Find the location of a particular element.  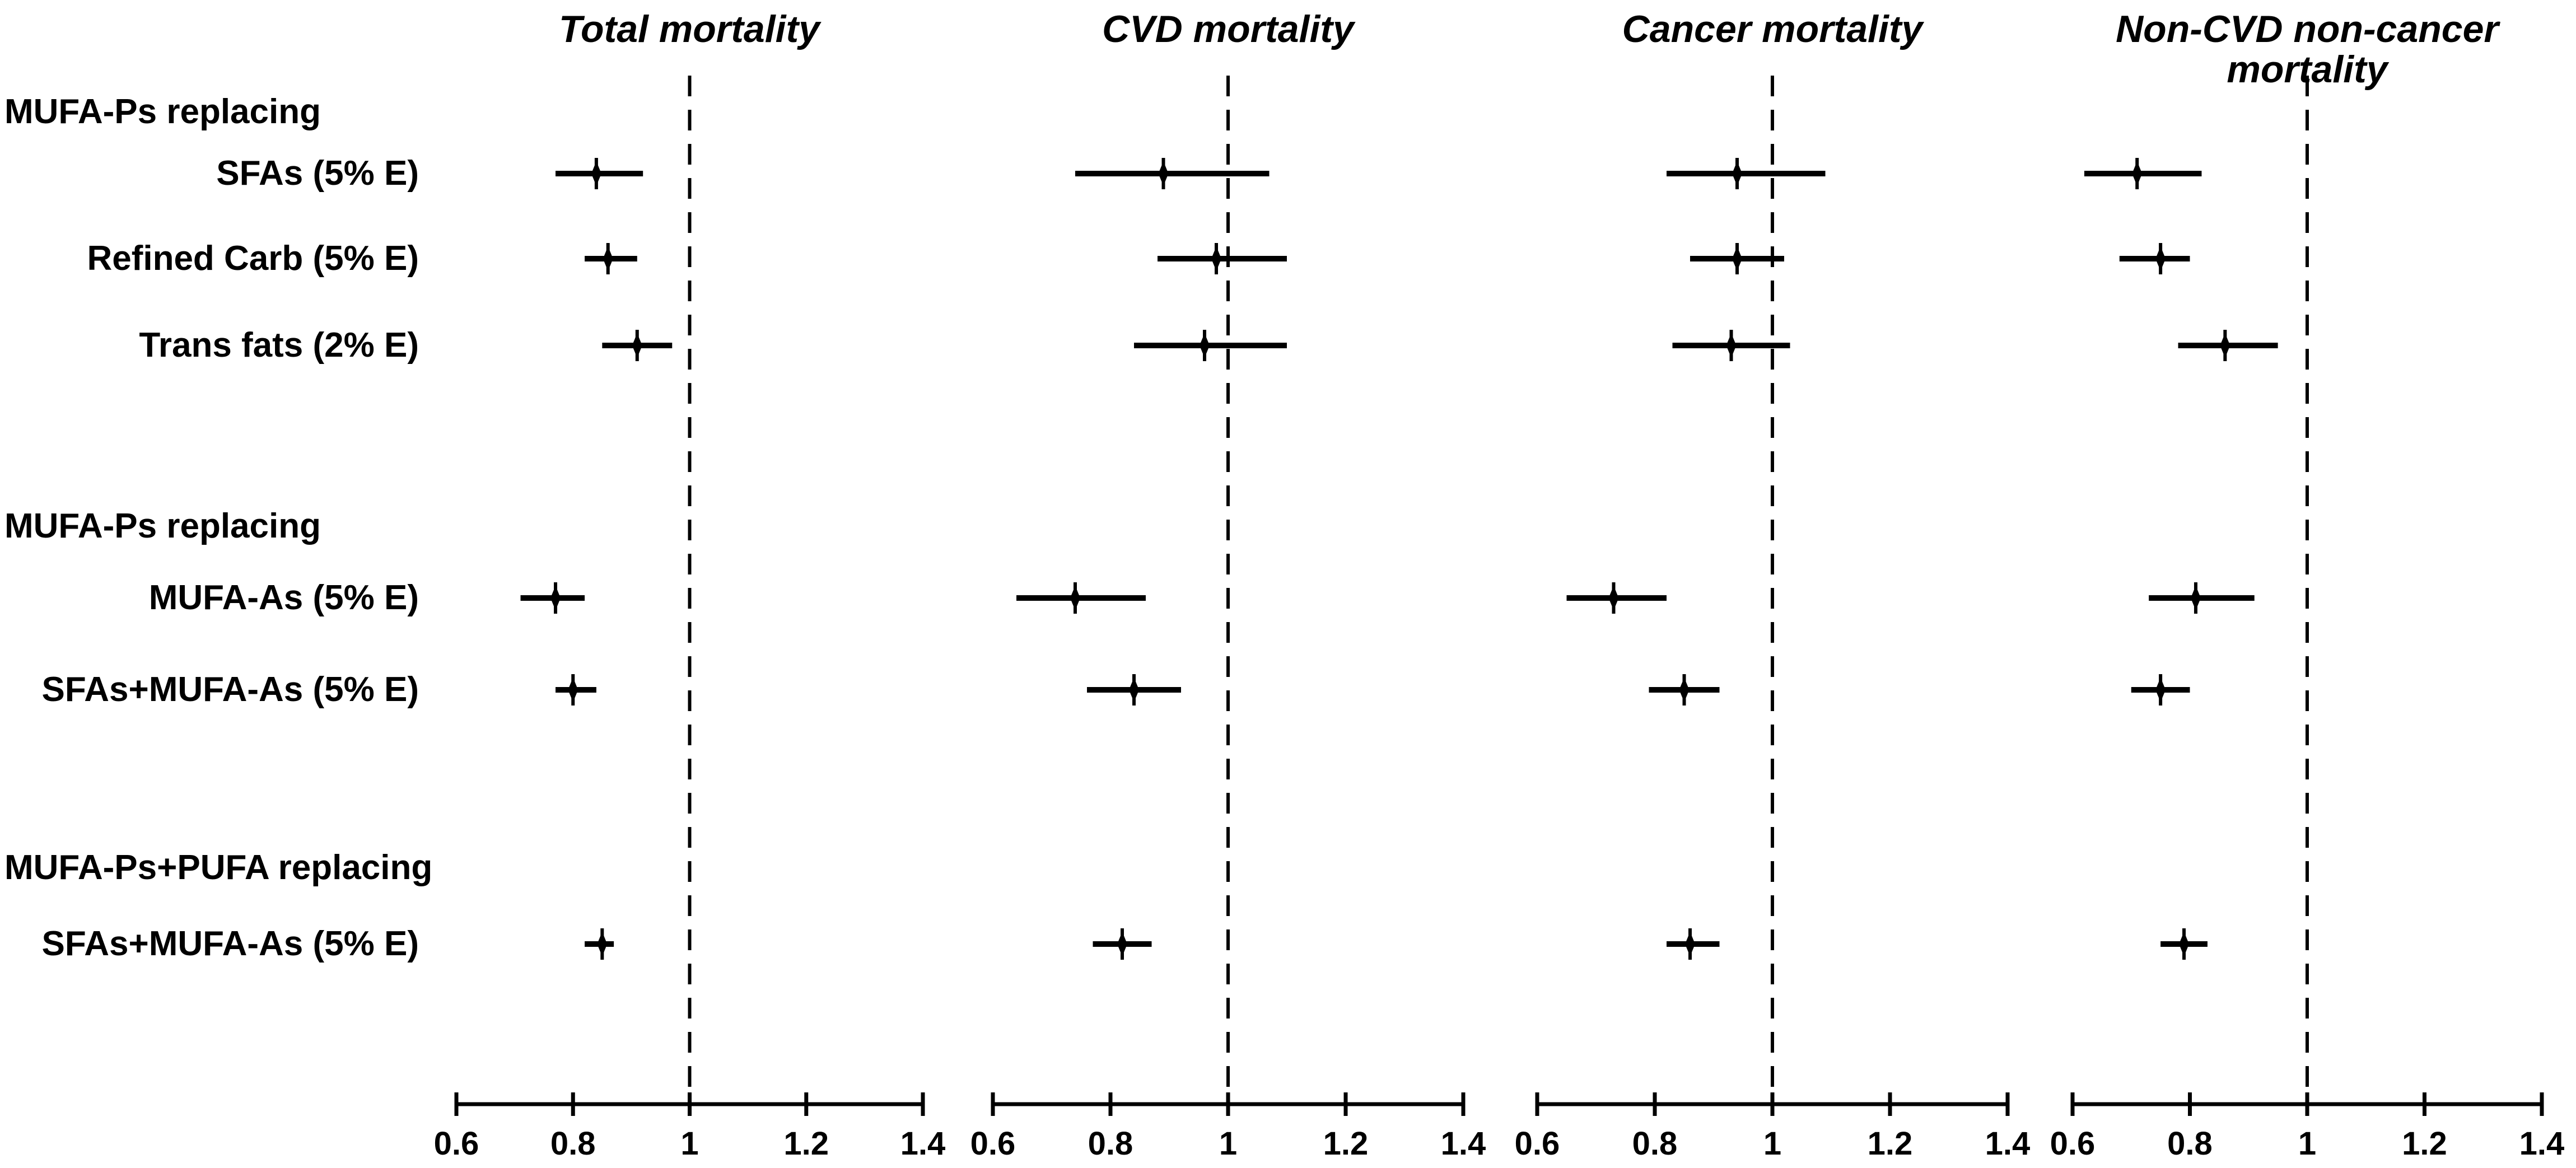

panel-title-cvd-mortality: CVD mortality is located at coordinates (1228, 29).